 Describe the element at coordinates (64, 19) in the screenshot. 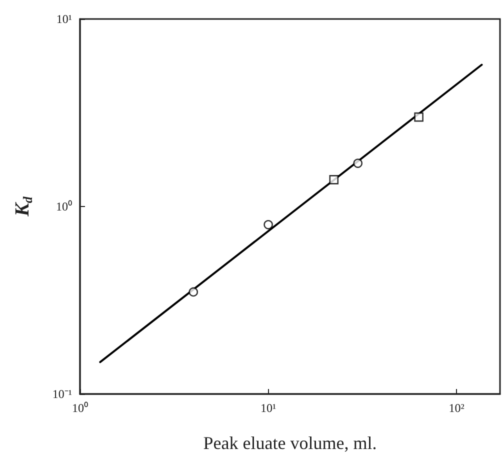

I see `y-tick-label: 10¹` at that location.